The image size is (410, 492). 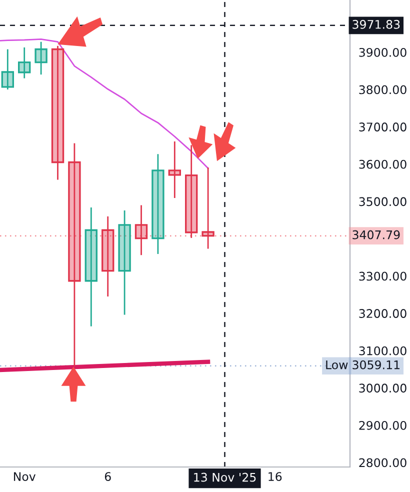 What do you see at coordinates (25, 476) in the screenshot?
I see `x-tick-label: Nov` at bounding box center [25, 476].